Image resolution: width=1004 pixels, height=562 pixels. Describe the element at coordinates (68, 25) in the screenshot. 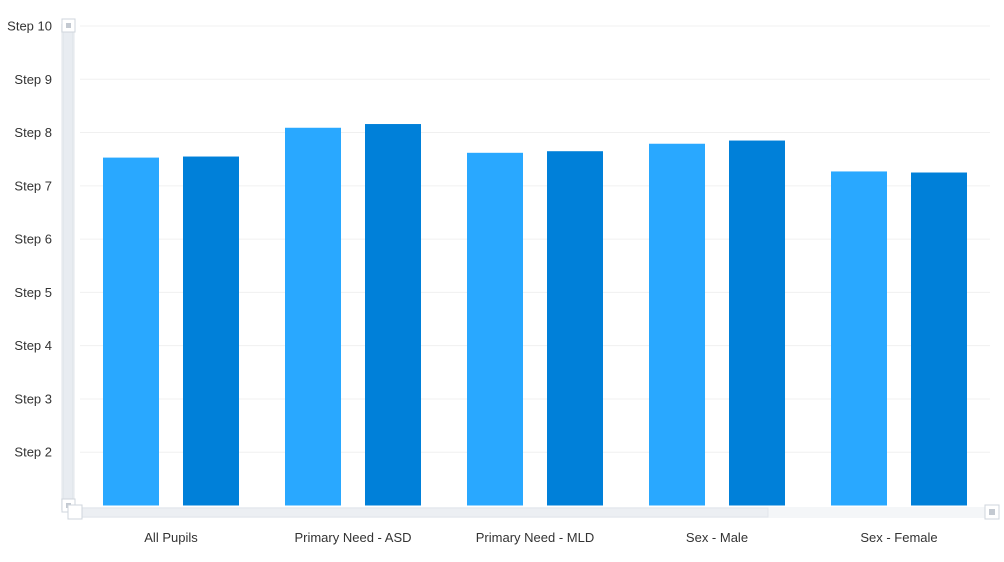

I see `y-scrollbar-handle-top-grip` at that location.